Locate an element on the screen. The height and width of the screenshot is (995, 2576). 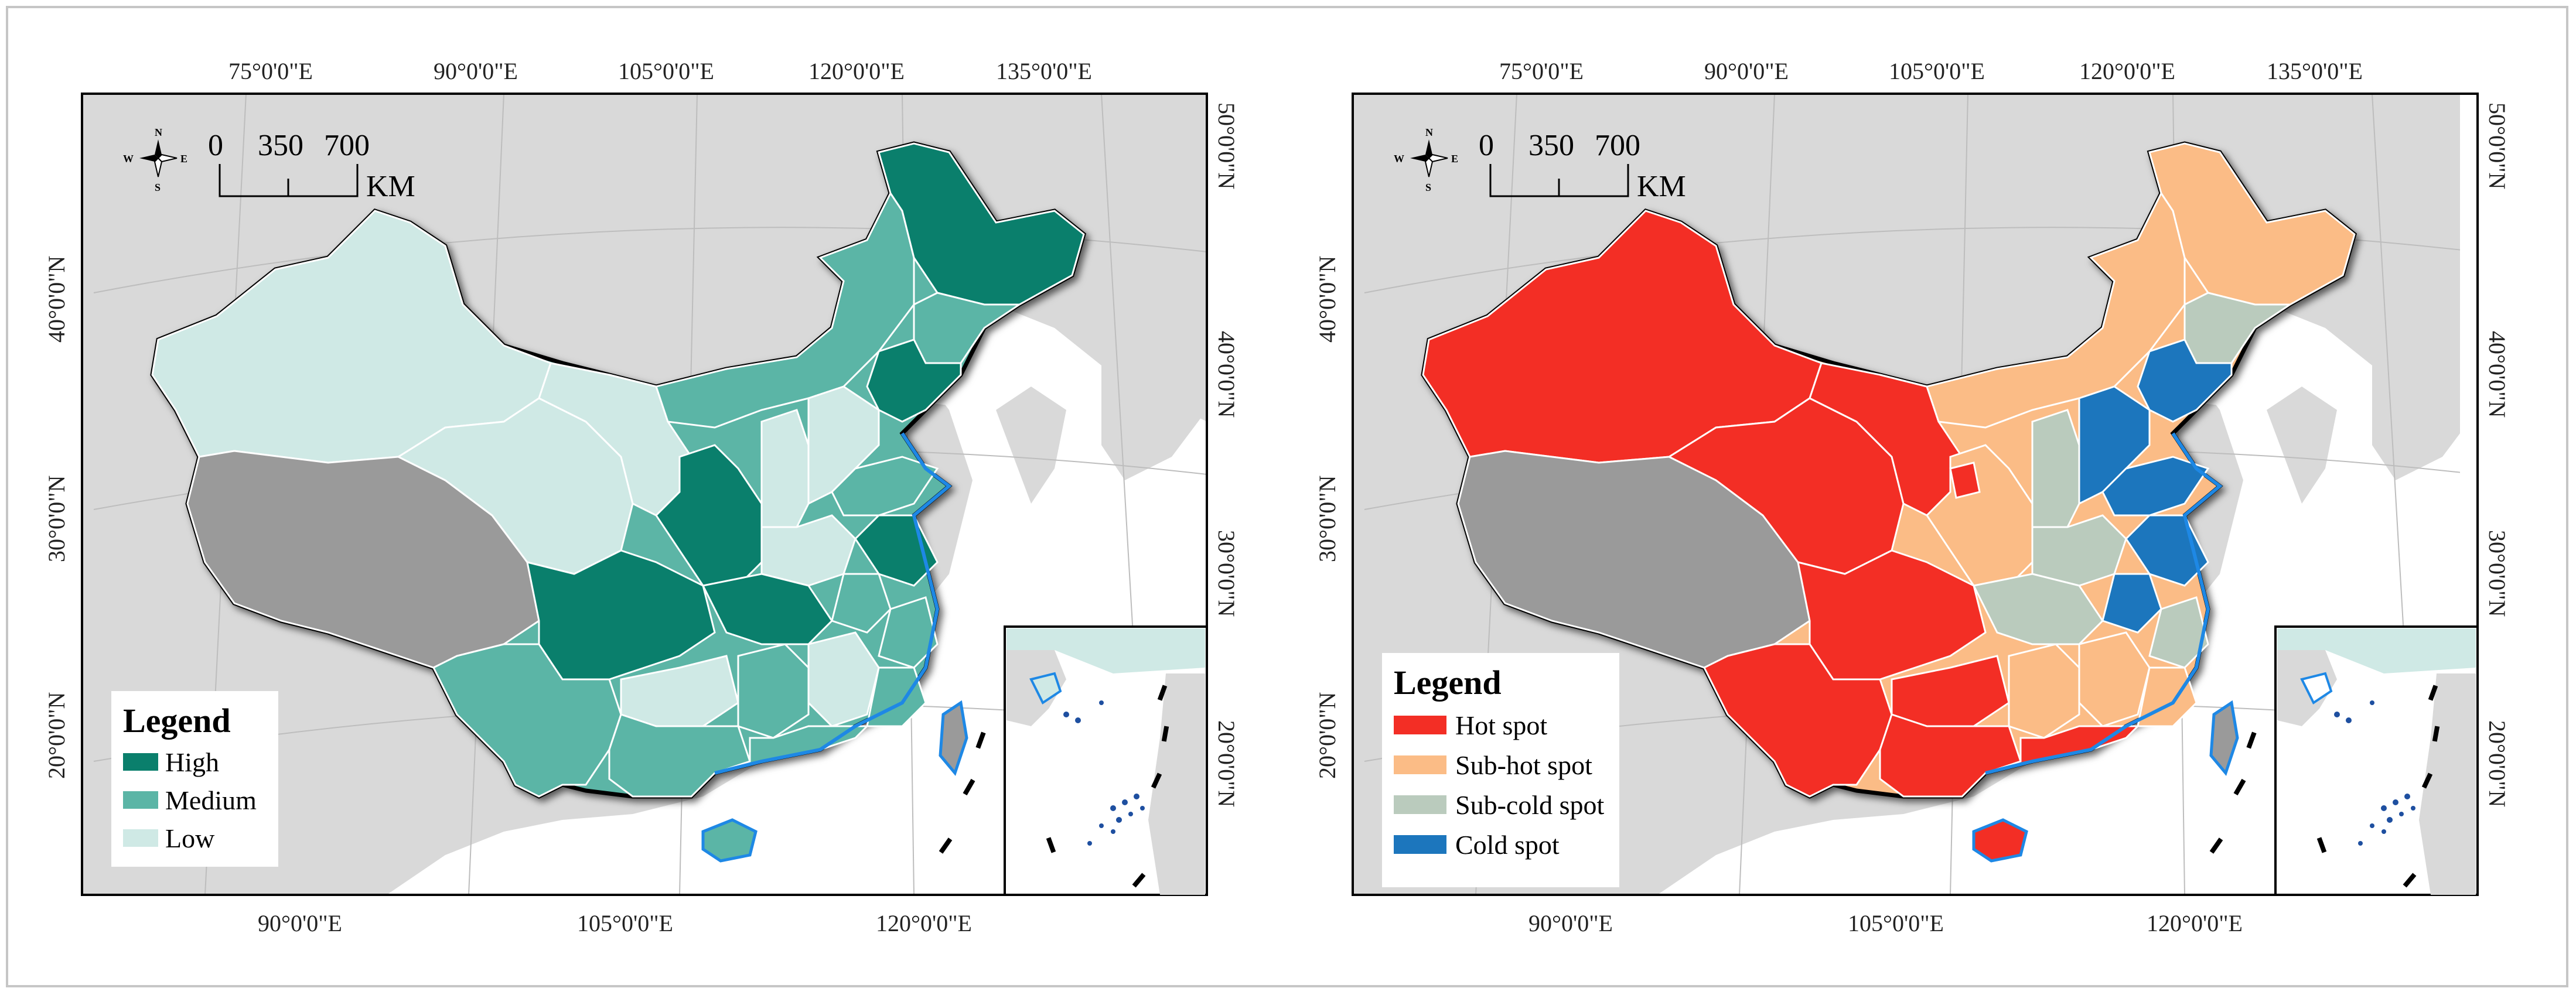
legend-label-medium: Medium is located at coordinates (211, 800).